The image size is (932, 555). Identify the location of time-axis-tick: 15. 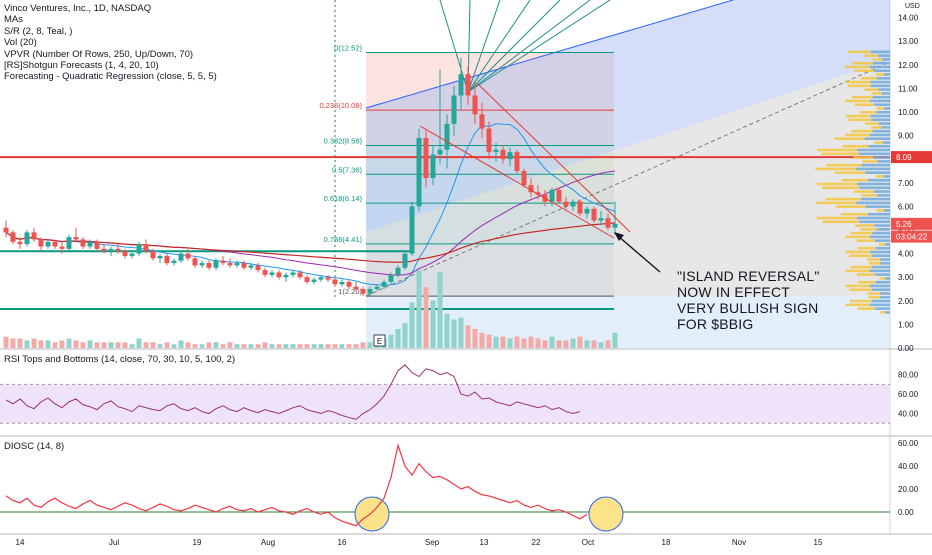
(818, 542).